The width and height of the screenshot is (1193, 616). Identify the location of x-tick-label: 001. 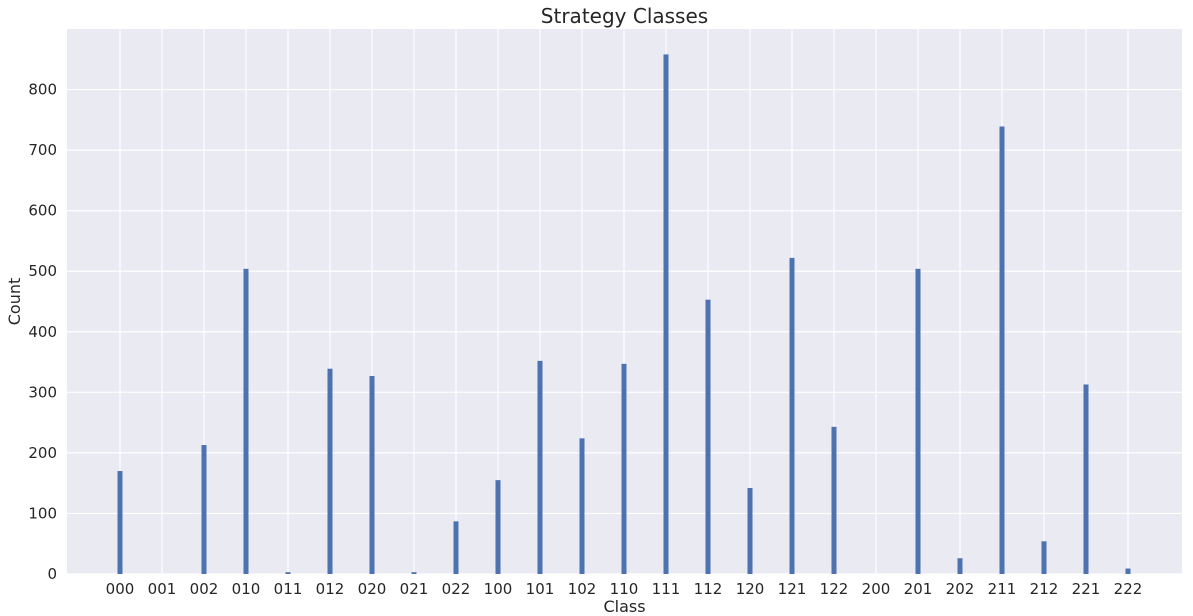
(162, 589).